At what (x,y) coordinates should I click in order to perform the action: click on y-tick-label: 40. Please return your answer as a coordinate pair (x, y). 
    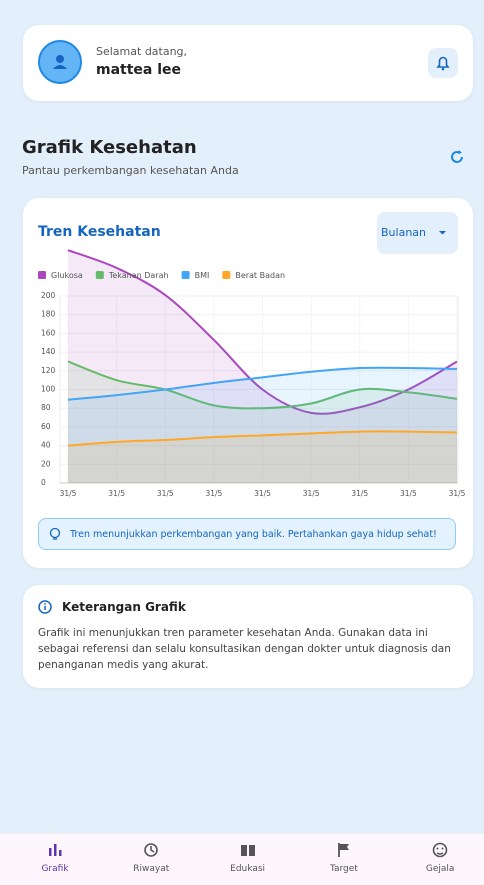
    Looking at the image, I should click on (46, 445).